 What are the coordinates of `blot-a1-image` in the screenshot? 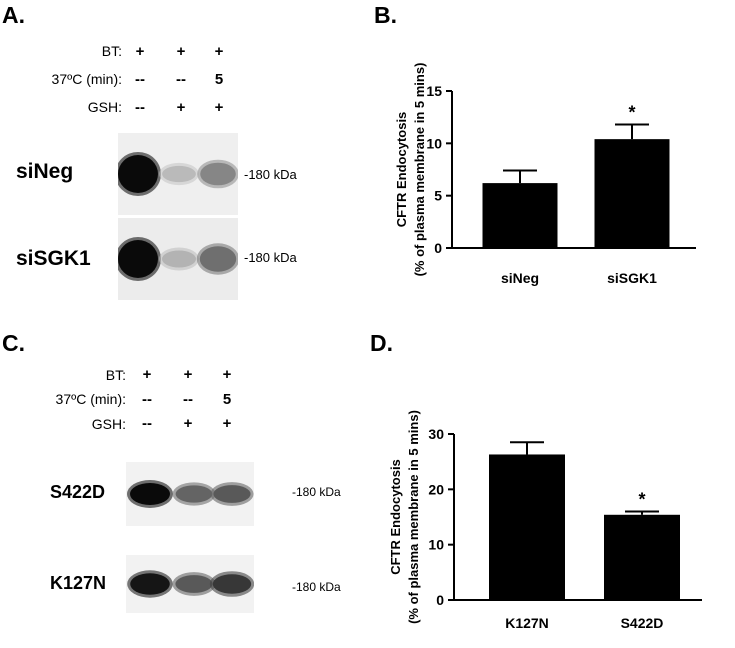 It's located at (178, 174).